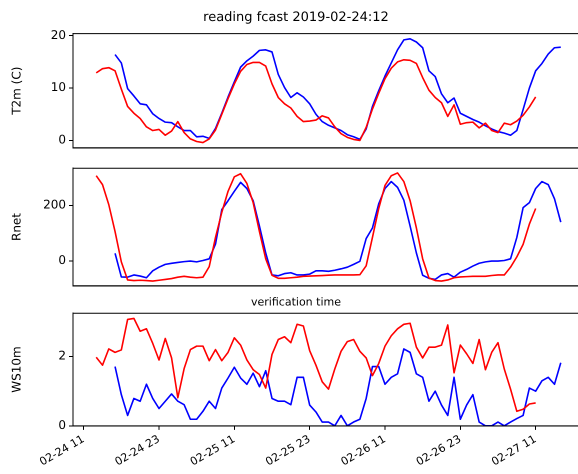 Image resolution: width=578 pixels, height=474 pixels. I want to click on y-tick-label: 20, so click(58, 35).